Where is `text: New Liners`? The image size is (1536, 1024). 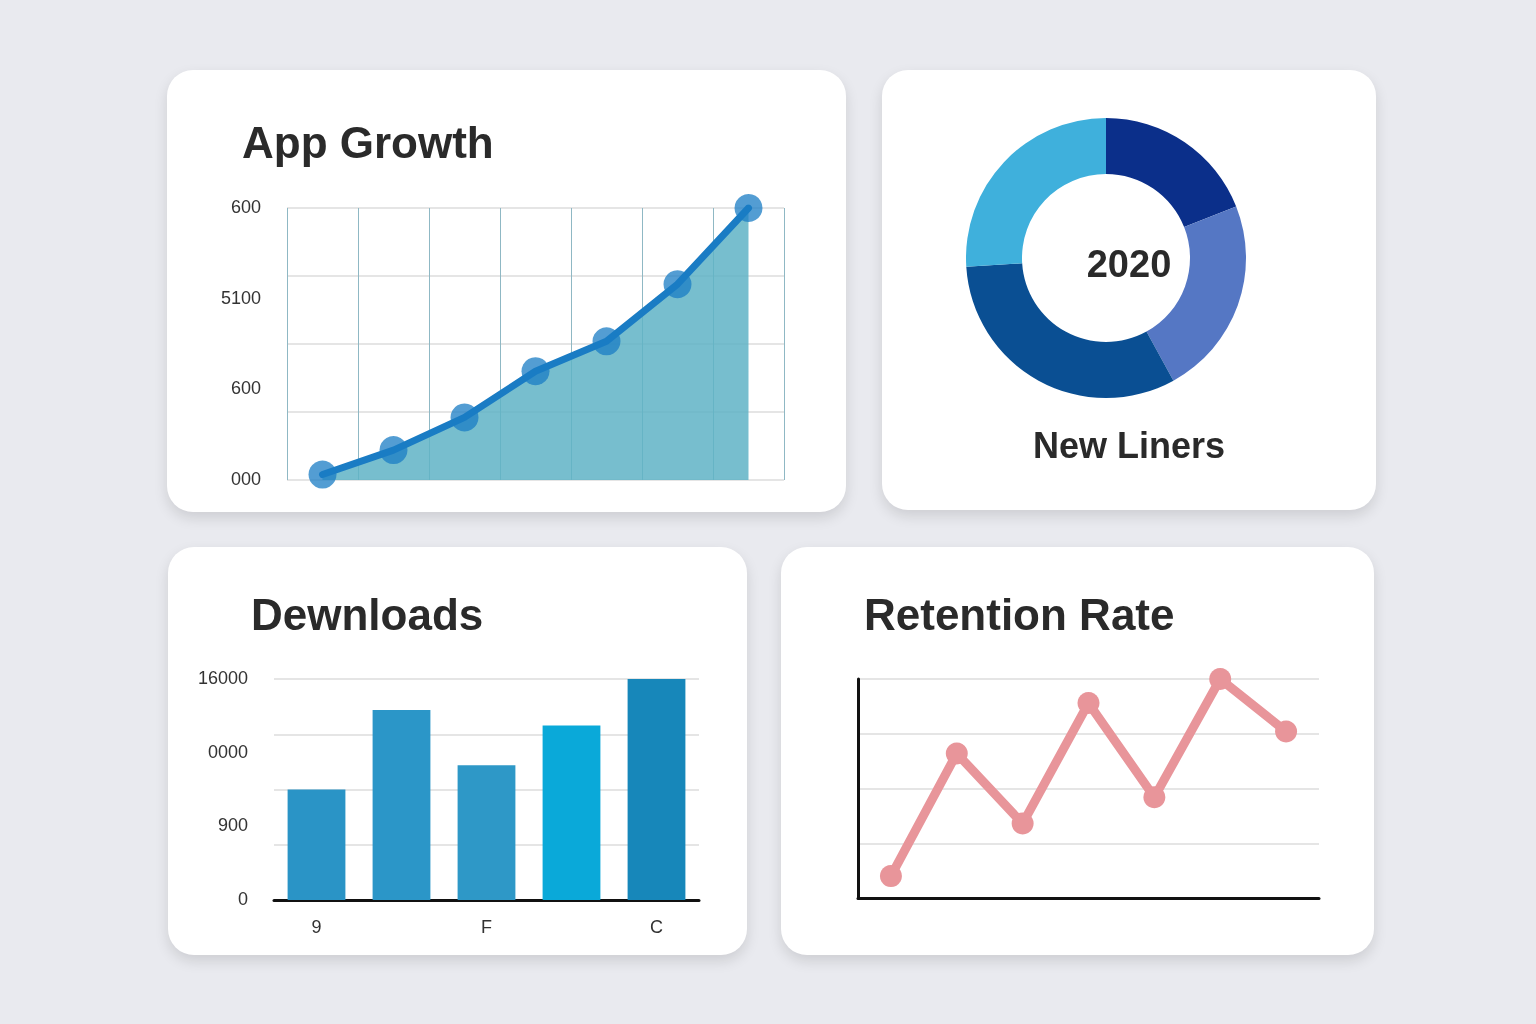 text: New Liners is located at coordinates (1129, 445).